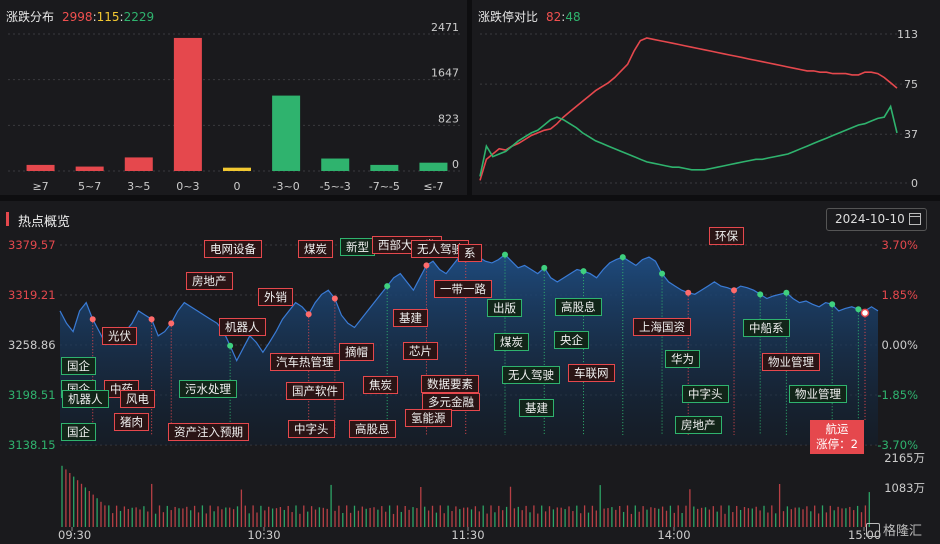 This screenshot has width=940, height=544. What do you see at coordinates (571, 340) in the screenshot?
I see `hotspot-tag: 央企` at bounding box center [571, 340].